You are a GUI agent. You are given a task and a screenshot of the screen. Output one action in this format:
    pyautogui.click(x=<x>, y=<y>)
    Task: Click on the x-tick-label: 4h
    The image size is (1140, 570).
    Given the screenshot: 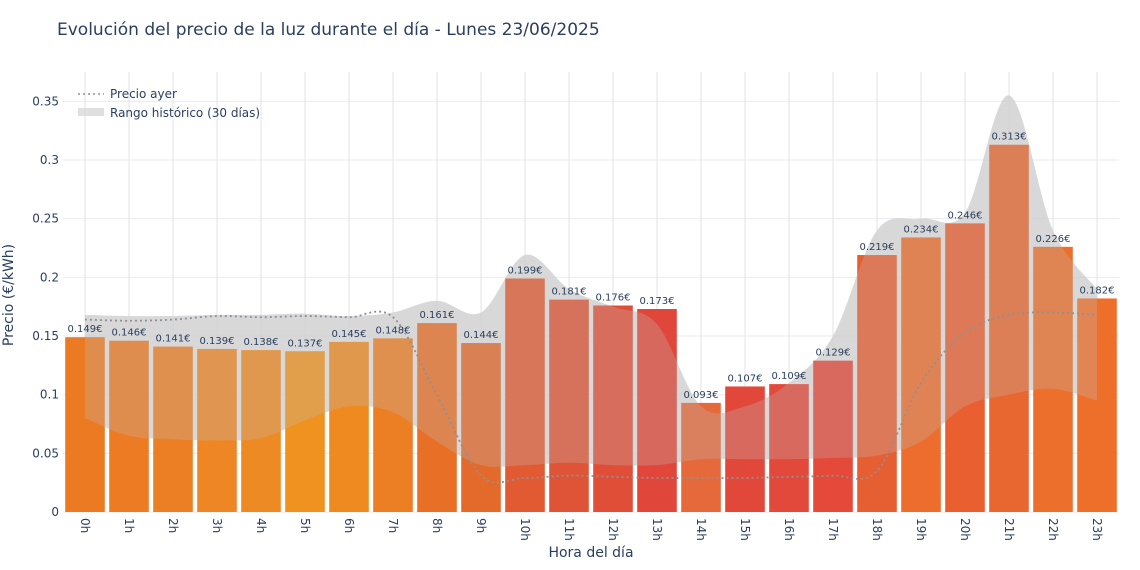 What is the action you would take?
    pyautogui.click(x=261, y=525)
    